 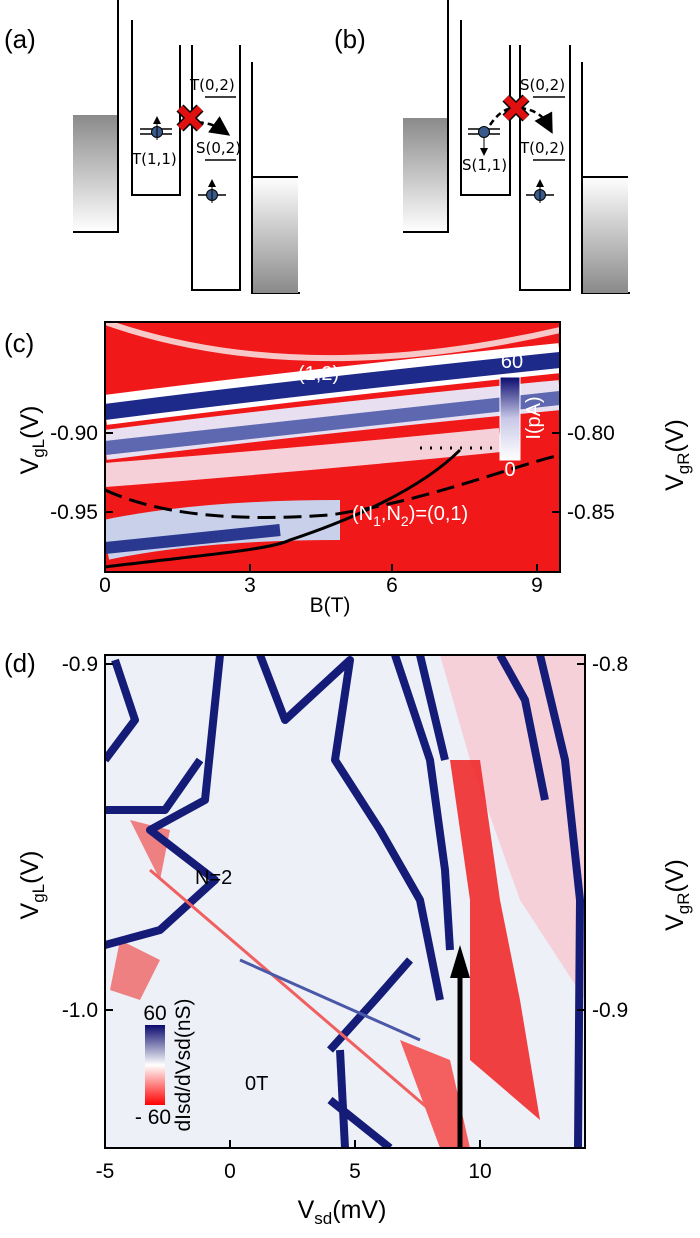 What do you see at coordinates (410, 516) in the screenshot?
I see `annotation: (N1,N2)=(0,1)` at bounding box center [410, 516].